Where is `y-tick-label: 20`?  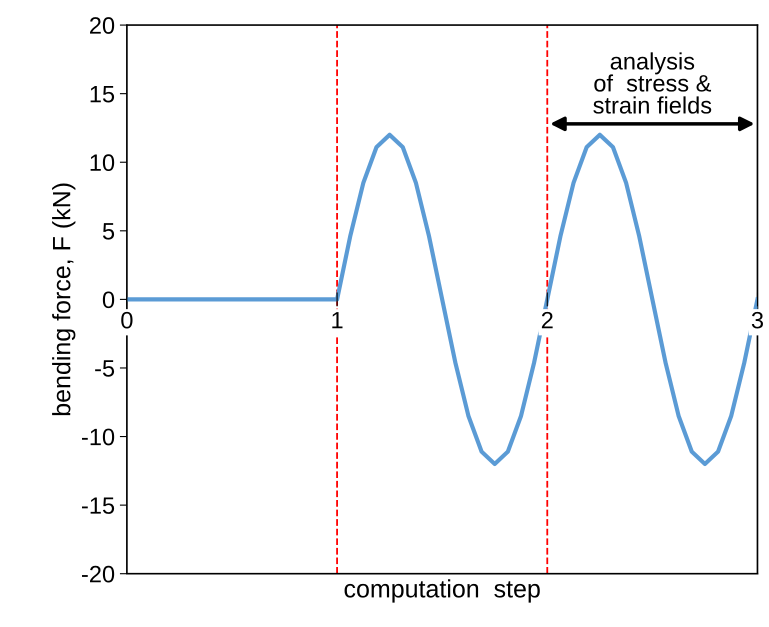 y-tick-label: 20 is located at coordinates (102, 25).